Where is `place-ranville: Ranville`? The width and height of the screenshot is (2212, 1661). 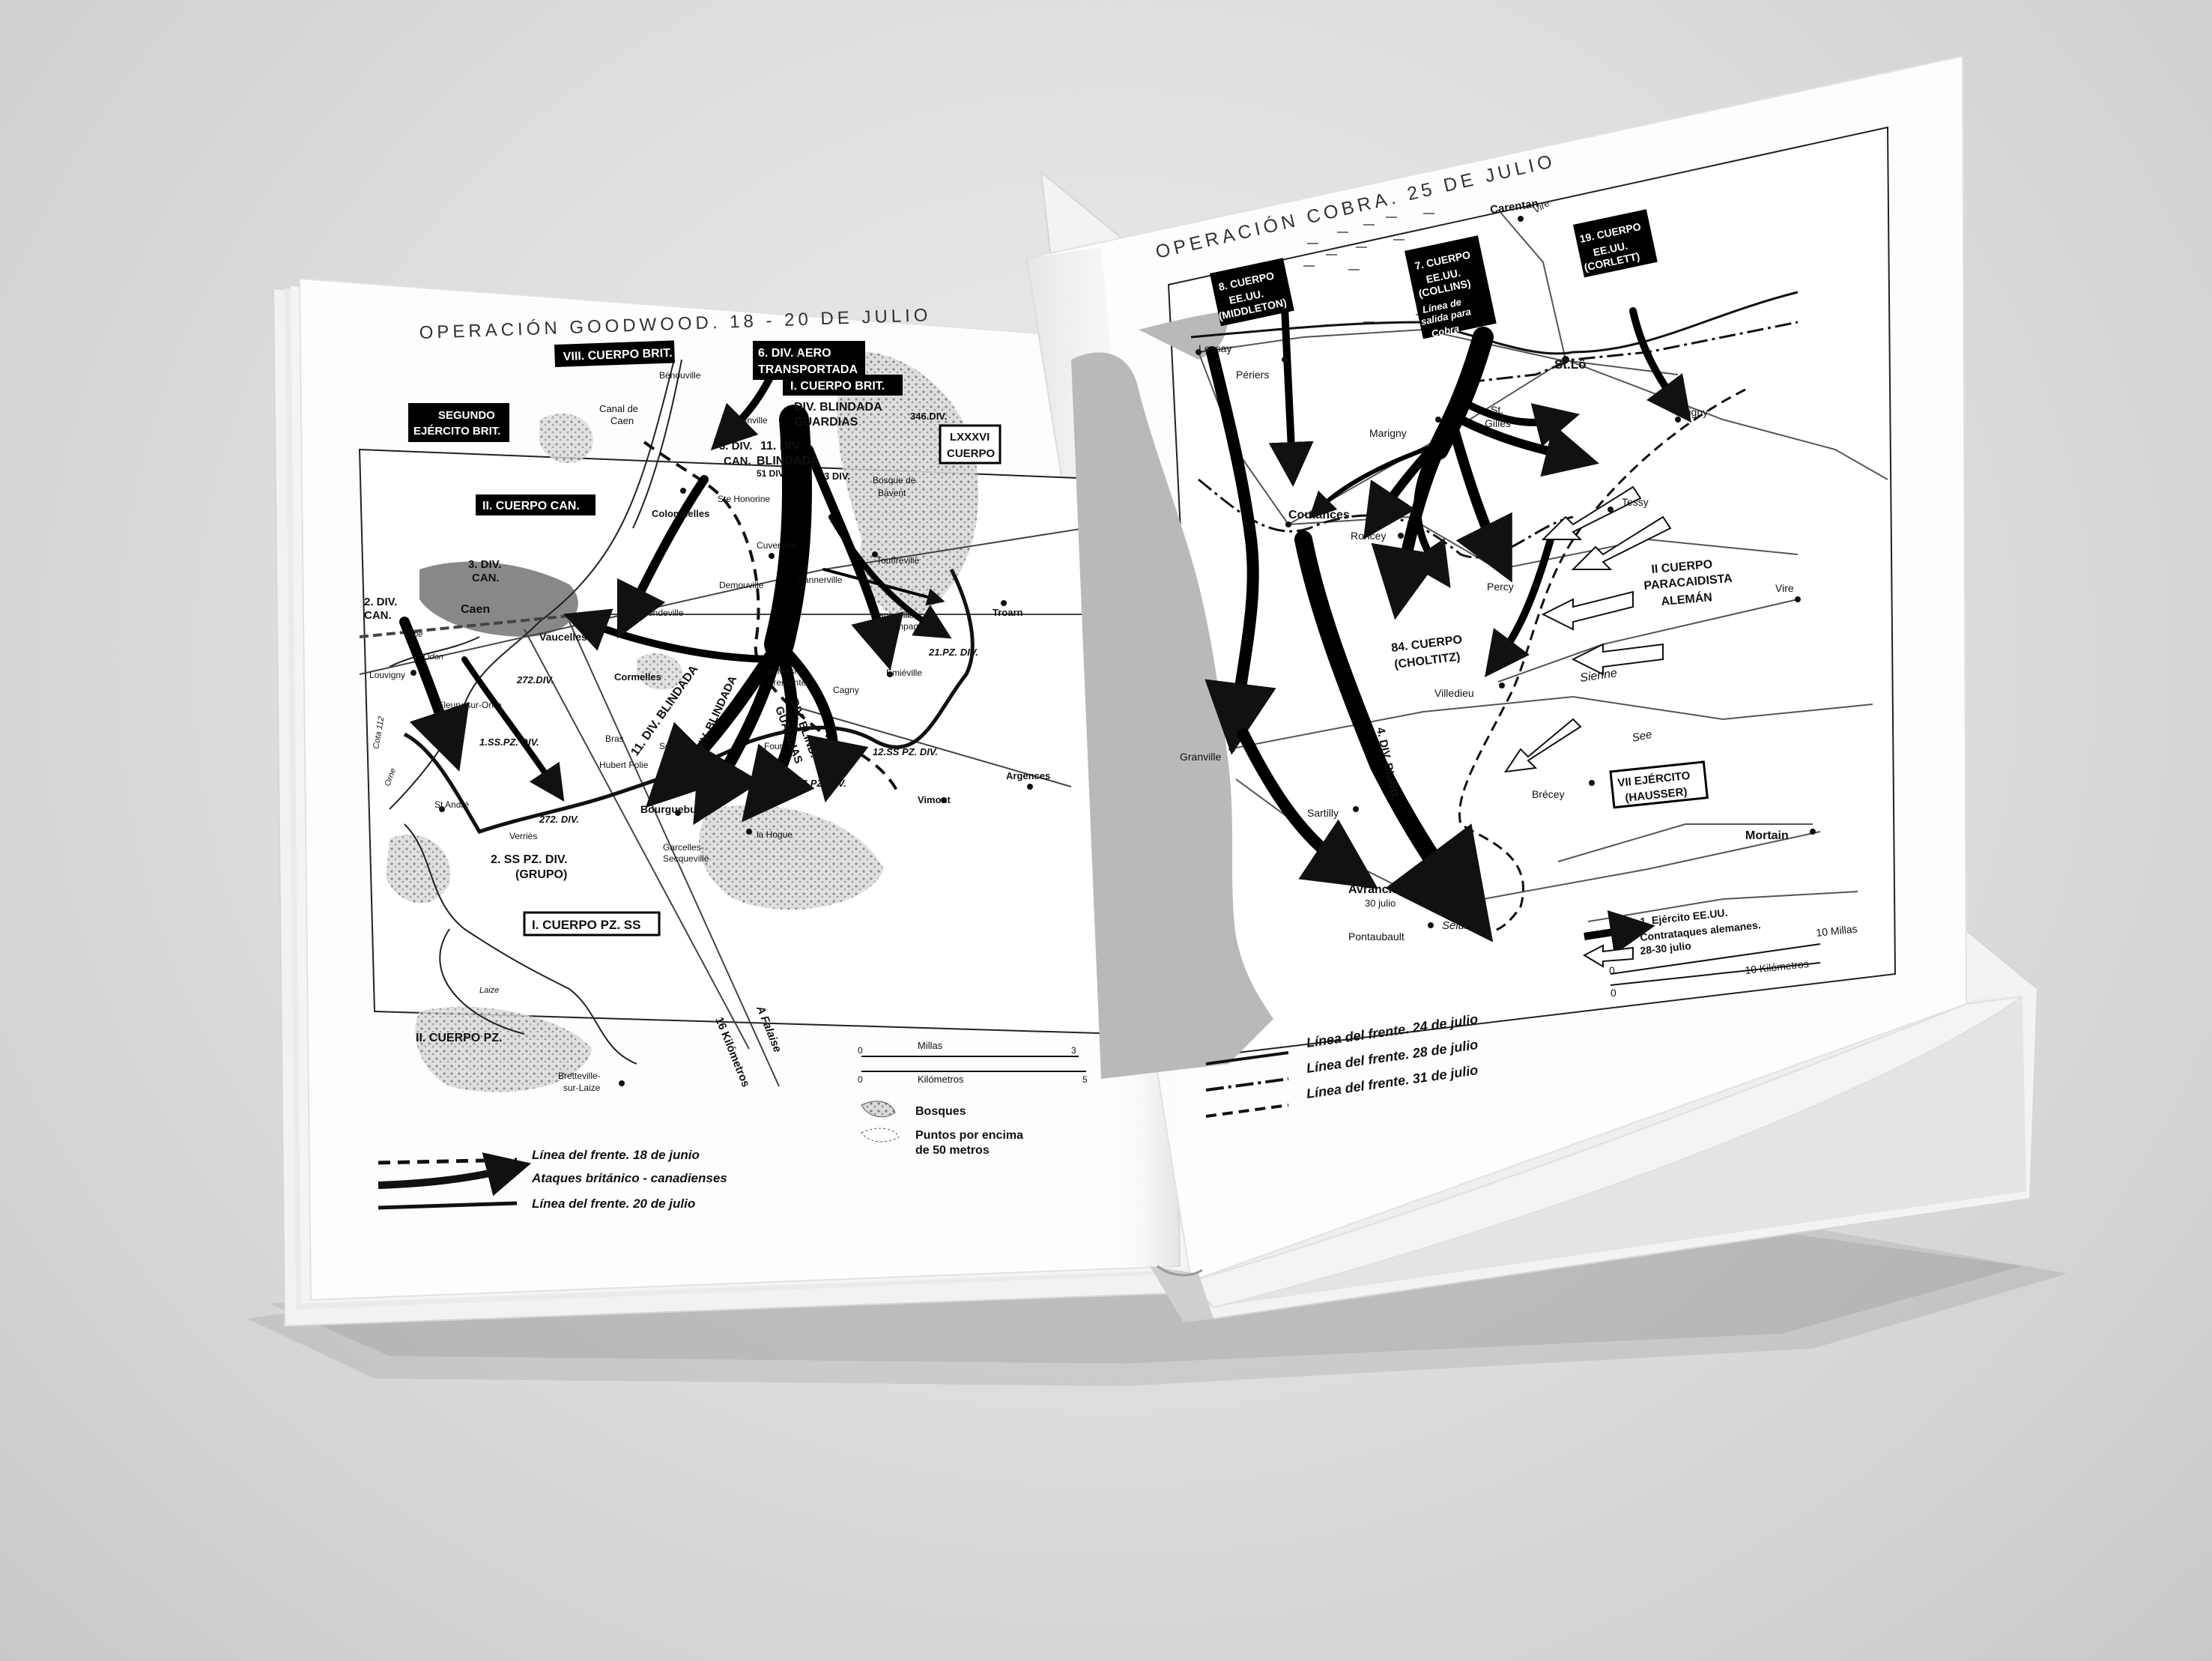
place-ranville: Ranville is located at coordinates (752, 420).